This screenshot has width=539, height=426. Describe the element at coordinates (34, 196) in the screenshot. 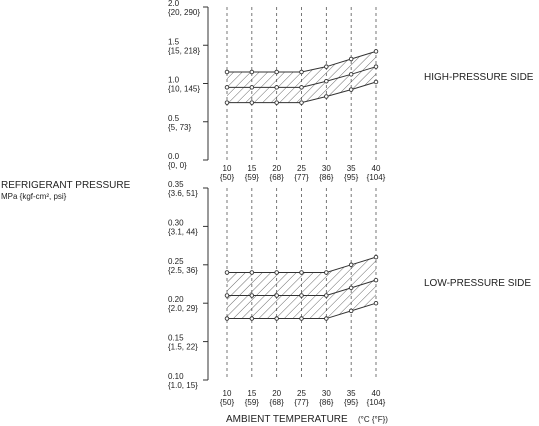

I see `y-axis-units: MPa {kgf-cm², psi}` at that location.